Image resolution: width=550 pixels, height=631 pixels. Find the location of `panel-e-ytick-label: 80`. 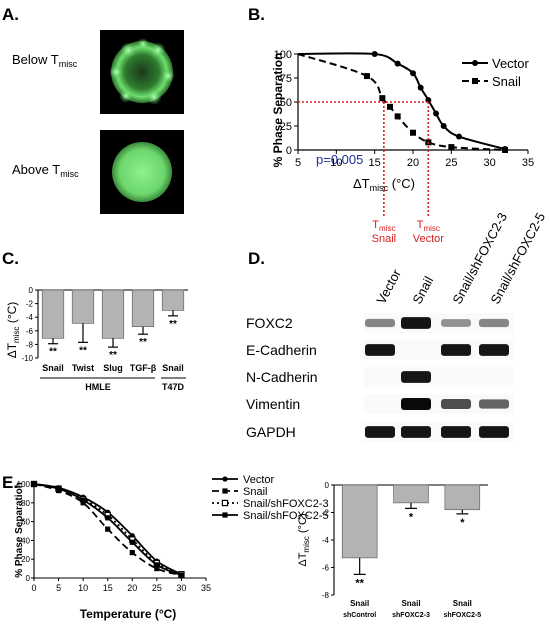

panel-e-ytick-label: 80 is located at coordinates (25, 503).